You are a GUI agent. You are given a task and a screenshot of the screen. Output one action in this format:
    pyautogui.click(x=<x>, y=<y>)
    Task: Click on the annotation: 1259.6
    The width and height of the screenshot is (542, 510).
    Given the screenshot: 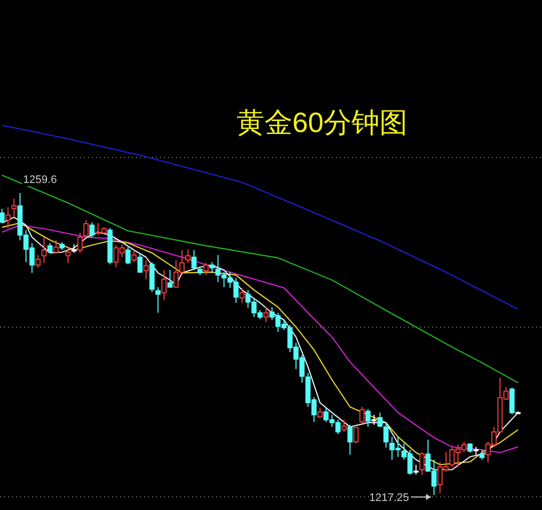 What is the action you would take?
    pyautogui.click(x=40, y=180)
    